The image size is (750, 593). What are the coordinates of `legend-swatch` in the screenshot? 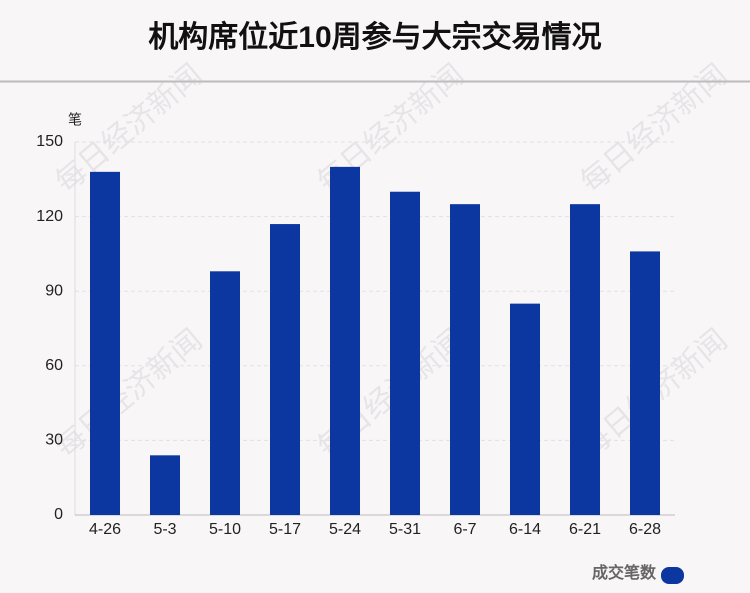 It's located at (672, 575).